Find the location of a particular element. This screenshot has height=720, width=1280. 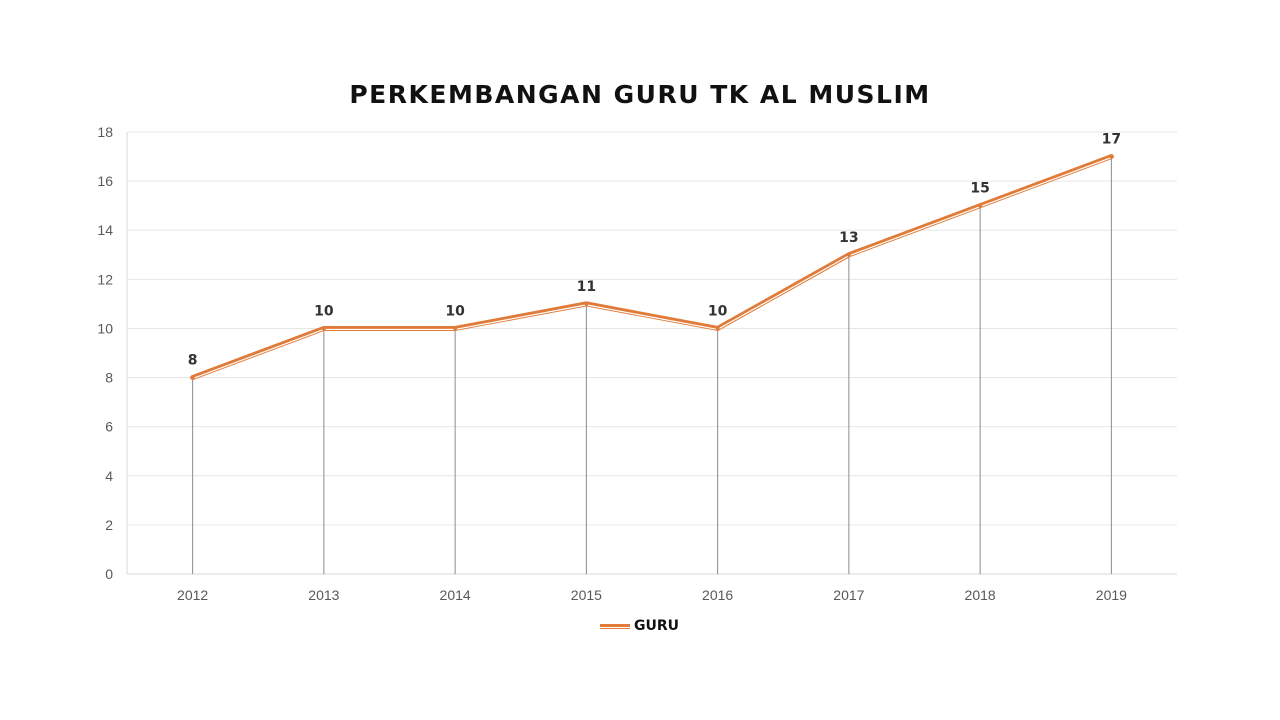

y-tick-label: 12 is located at coordinates (105, 279).